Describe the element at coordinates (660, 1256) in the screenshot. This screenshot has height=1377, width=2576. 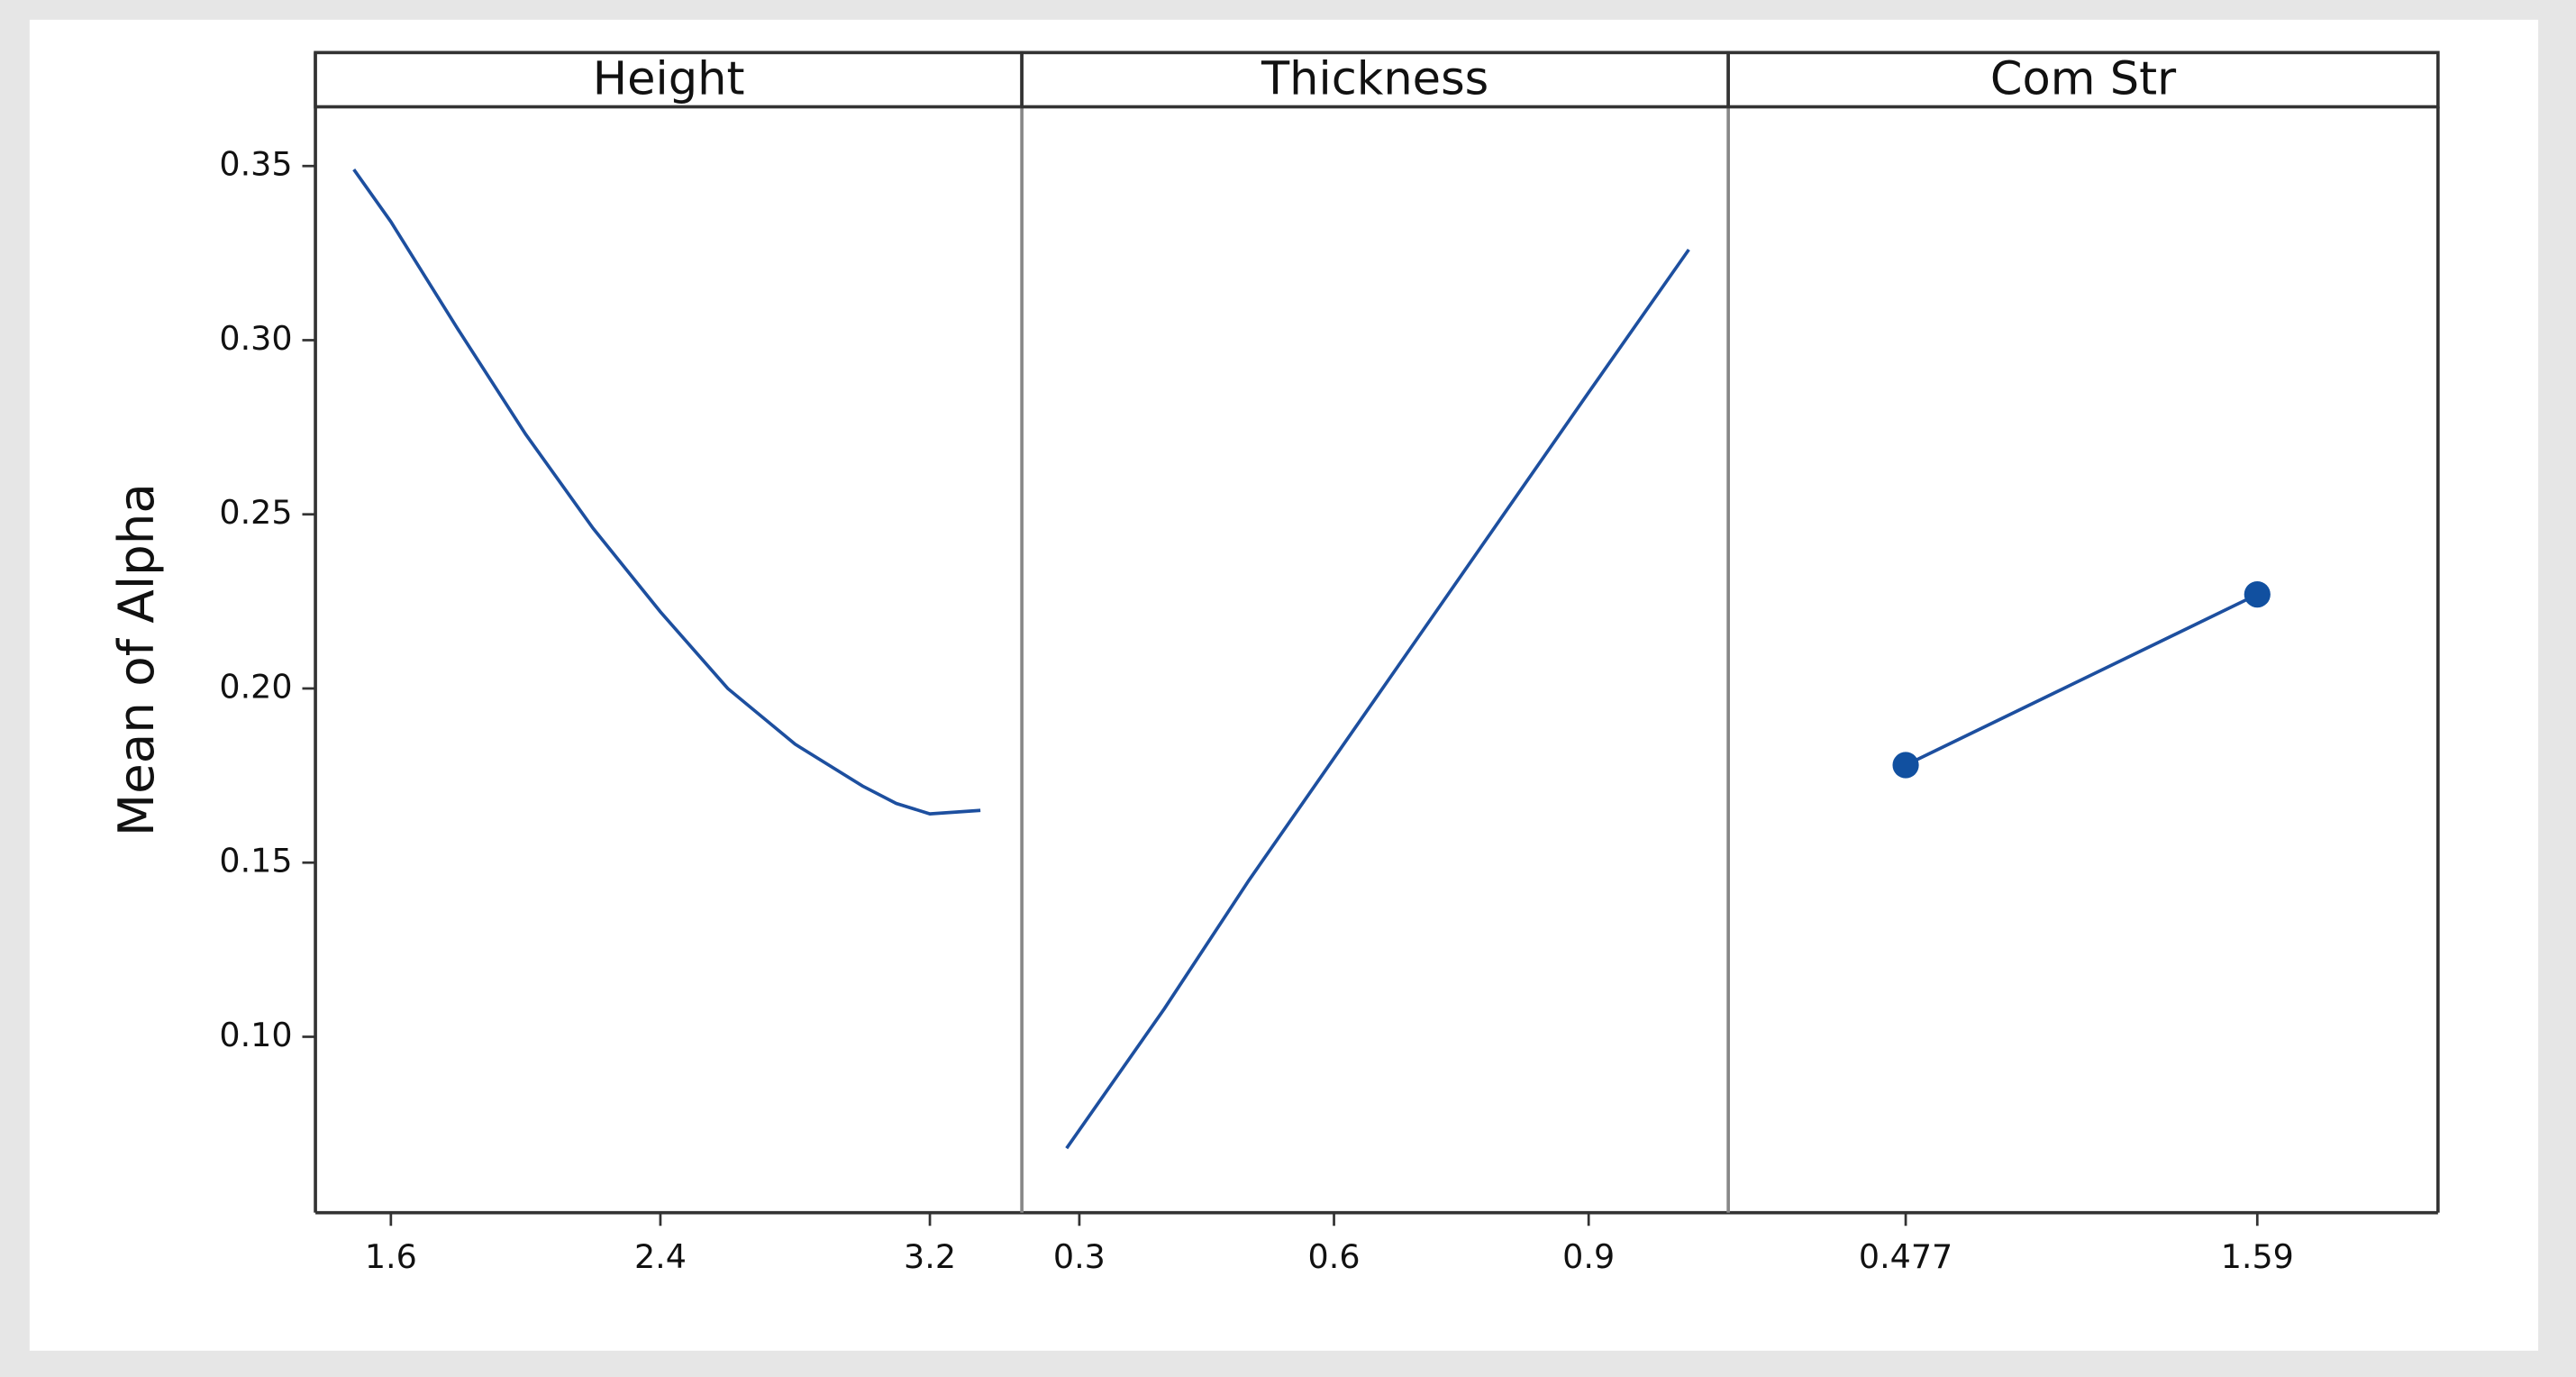
I see `x-tick-label: 2.4` at that location.